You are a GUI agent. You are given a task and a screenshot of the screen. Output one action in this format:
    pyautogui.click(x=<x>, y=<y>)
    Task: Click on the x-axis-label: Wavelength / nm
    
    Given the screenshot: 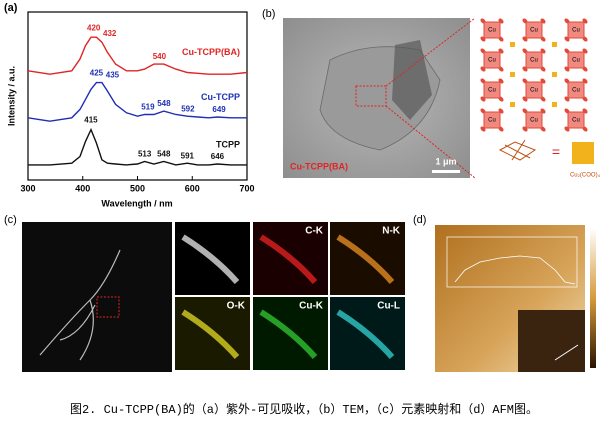 What is the action you would take?
    pyautogui.click(x=136, y=203)
    